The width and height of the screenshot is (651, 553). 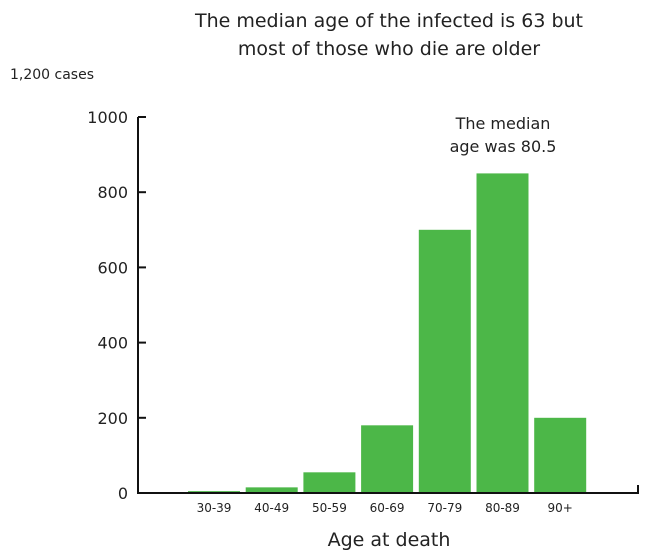 What do you see at coordinates (112, 343) in the screenshot?
I see `y-tick-label: 400` at bounding box center [112, 343].